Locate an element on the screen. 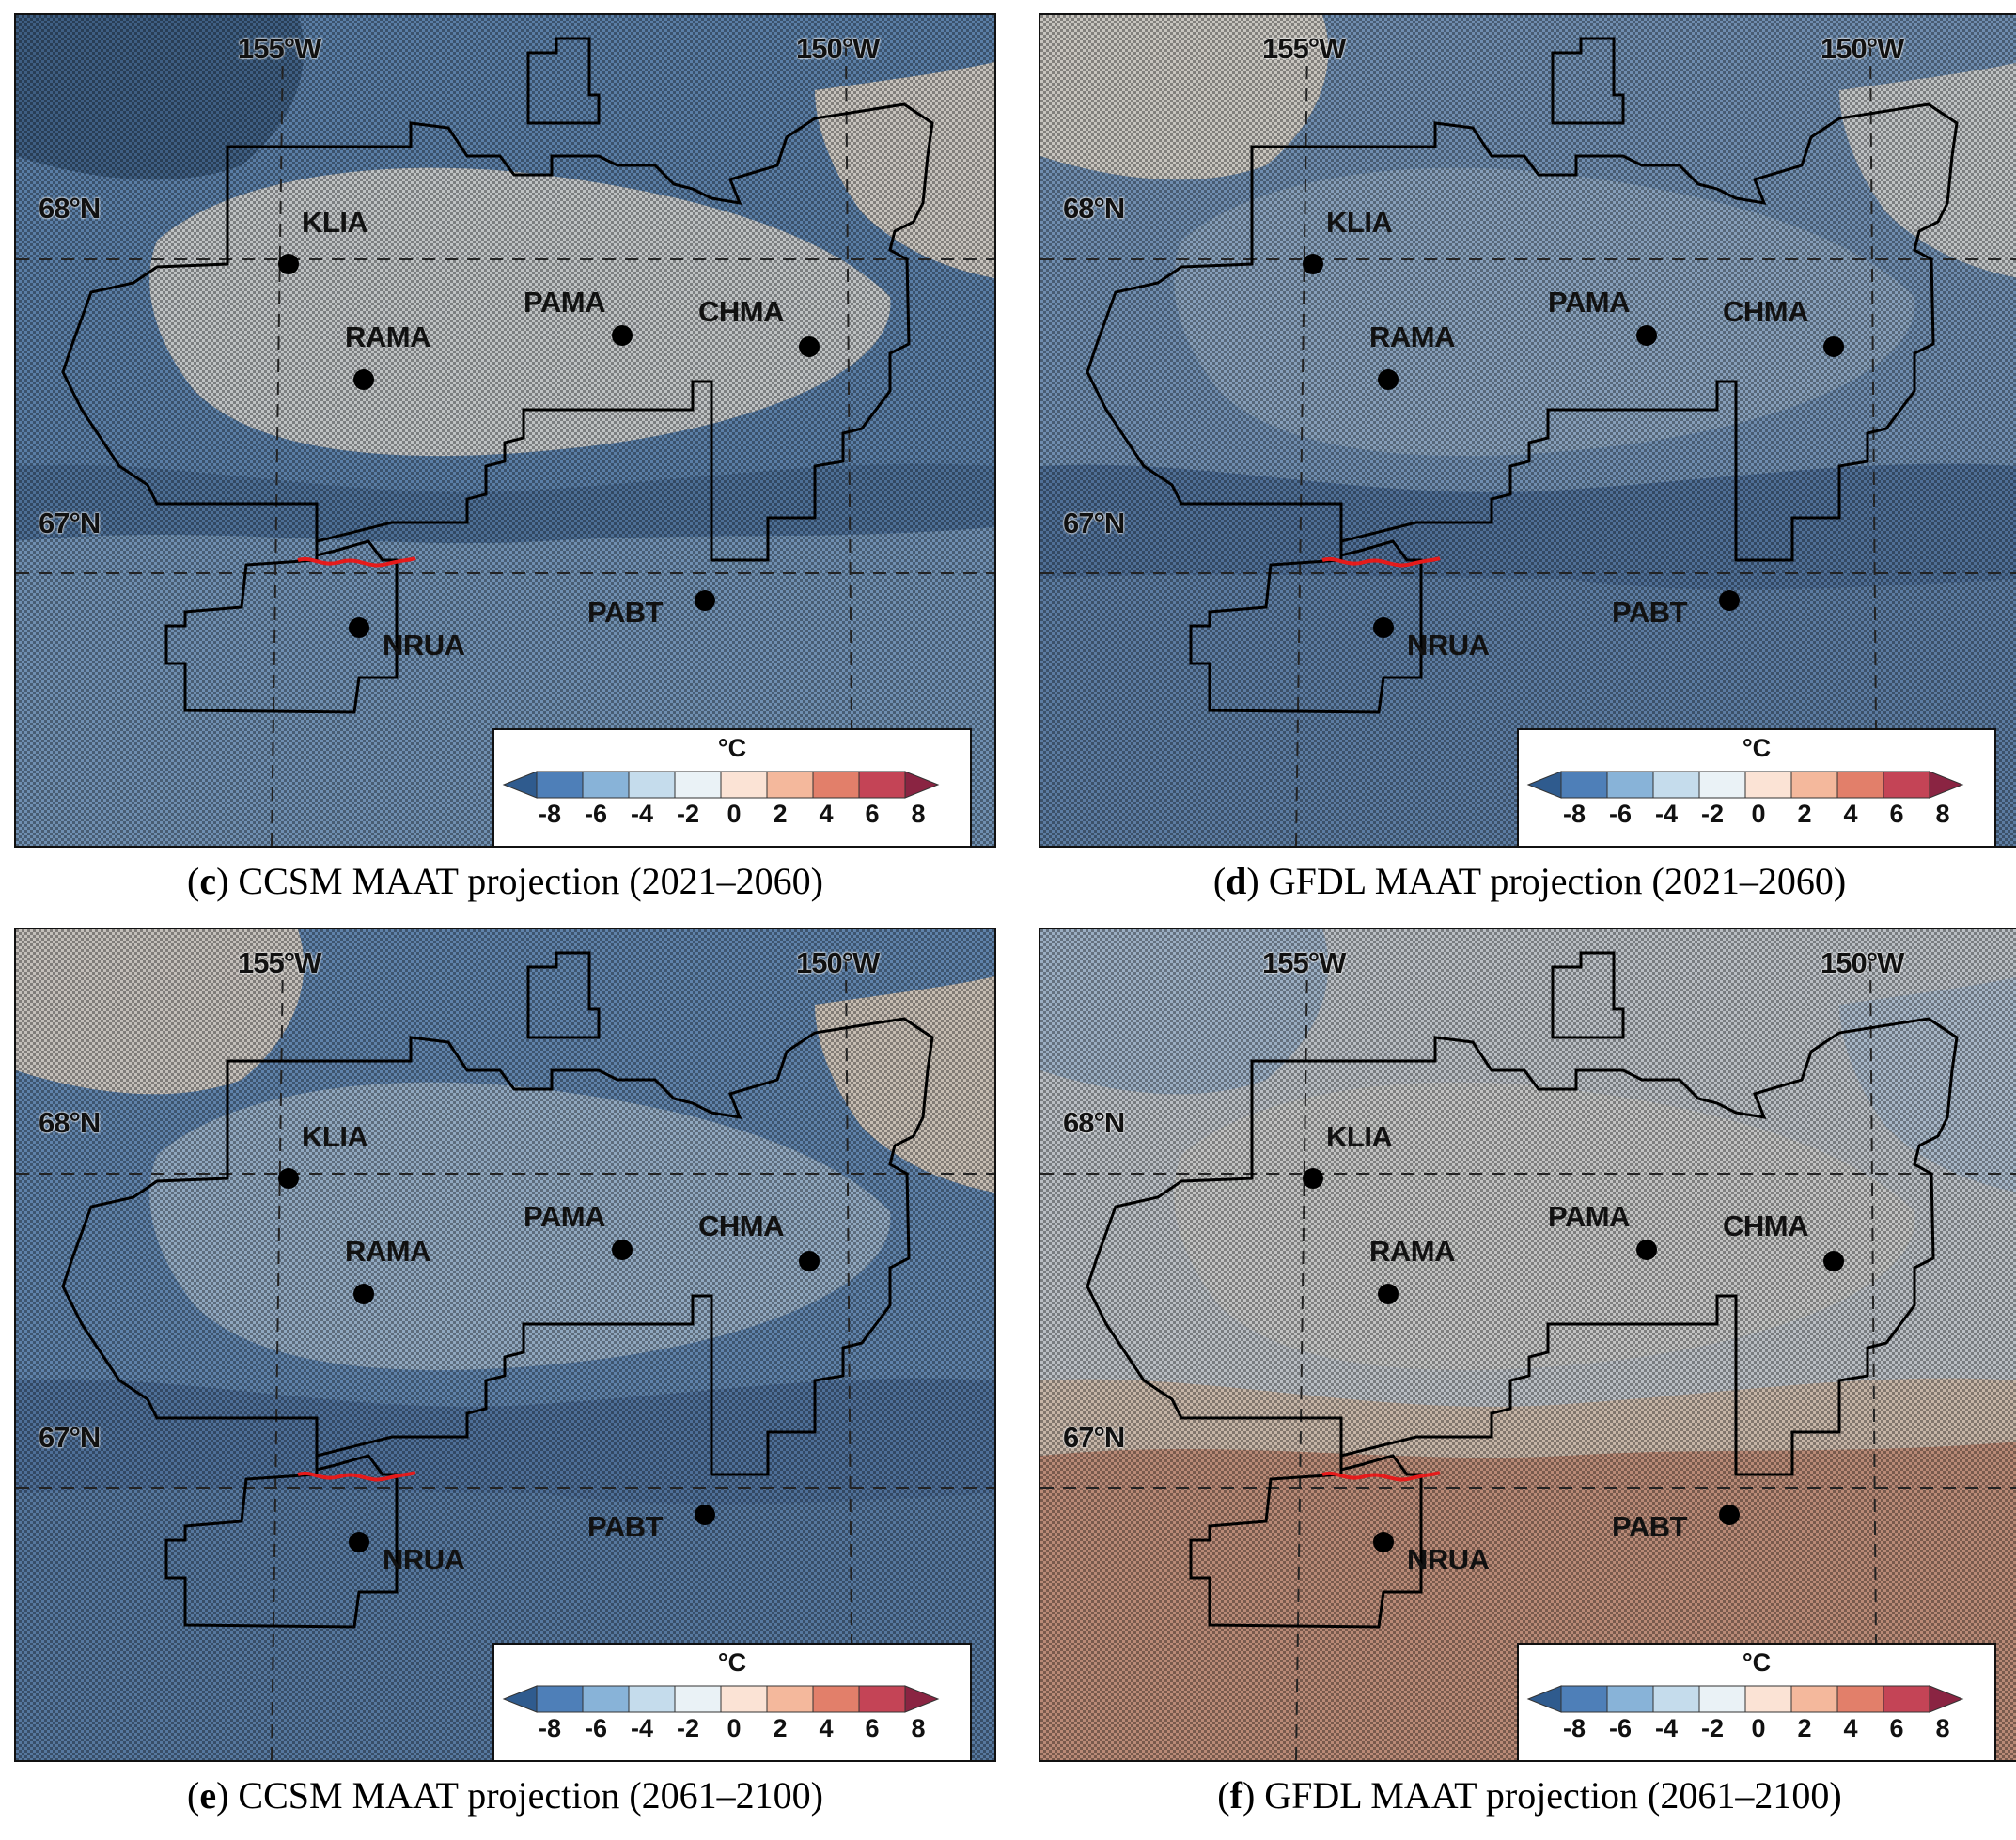 The image size is (2016, 1840). colorbar-ticks: -8 -6 -4 -2 0 2 4 6 8 is located at coordinates (1756, 814).